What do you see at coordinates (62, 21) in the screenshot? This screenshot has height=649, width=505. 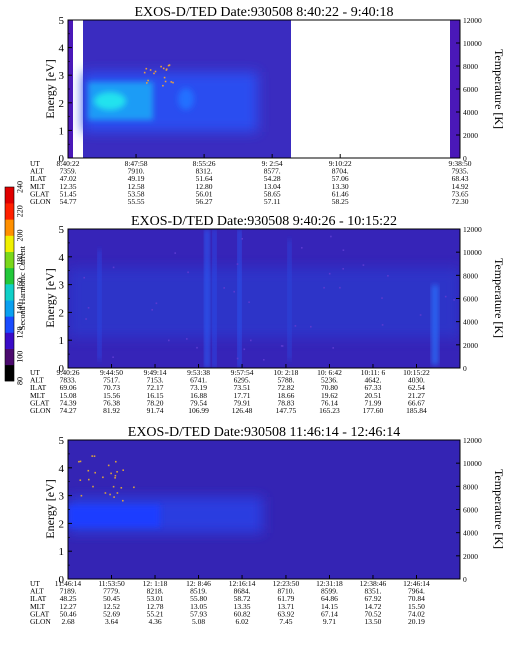 I see `y-tick-label: 5` at bounding box center [62, 21].